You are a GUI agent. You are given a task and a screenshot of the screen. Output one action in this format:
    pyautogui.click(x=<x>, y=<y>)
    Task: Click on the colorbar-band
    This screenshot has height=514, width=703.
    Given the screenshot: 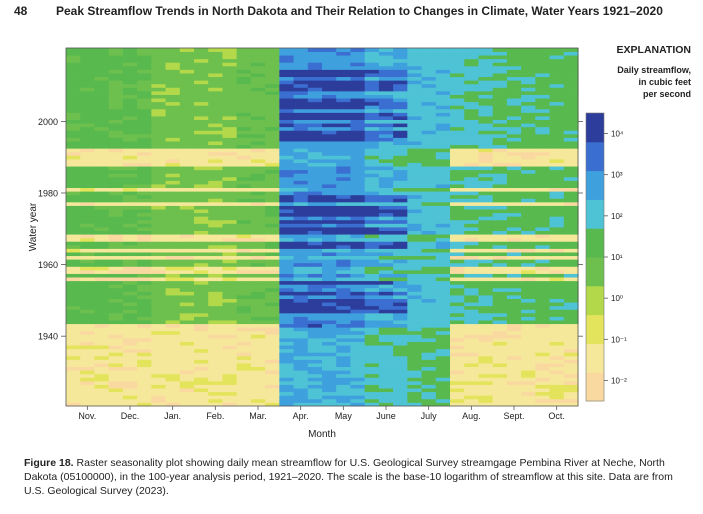 What is the action you would take?
    pyautogui.click(x=595, y=300)
    